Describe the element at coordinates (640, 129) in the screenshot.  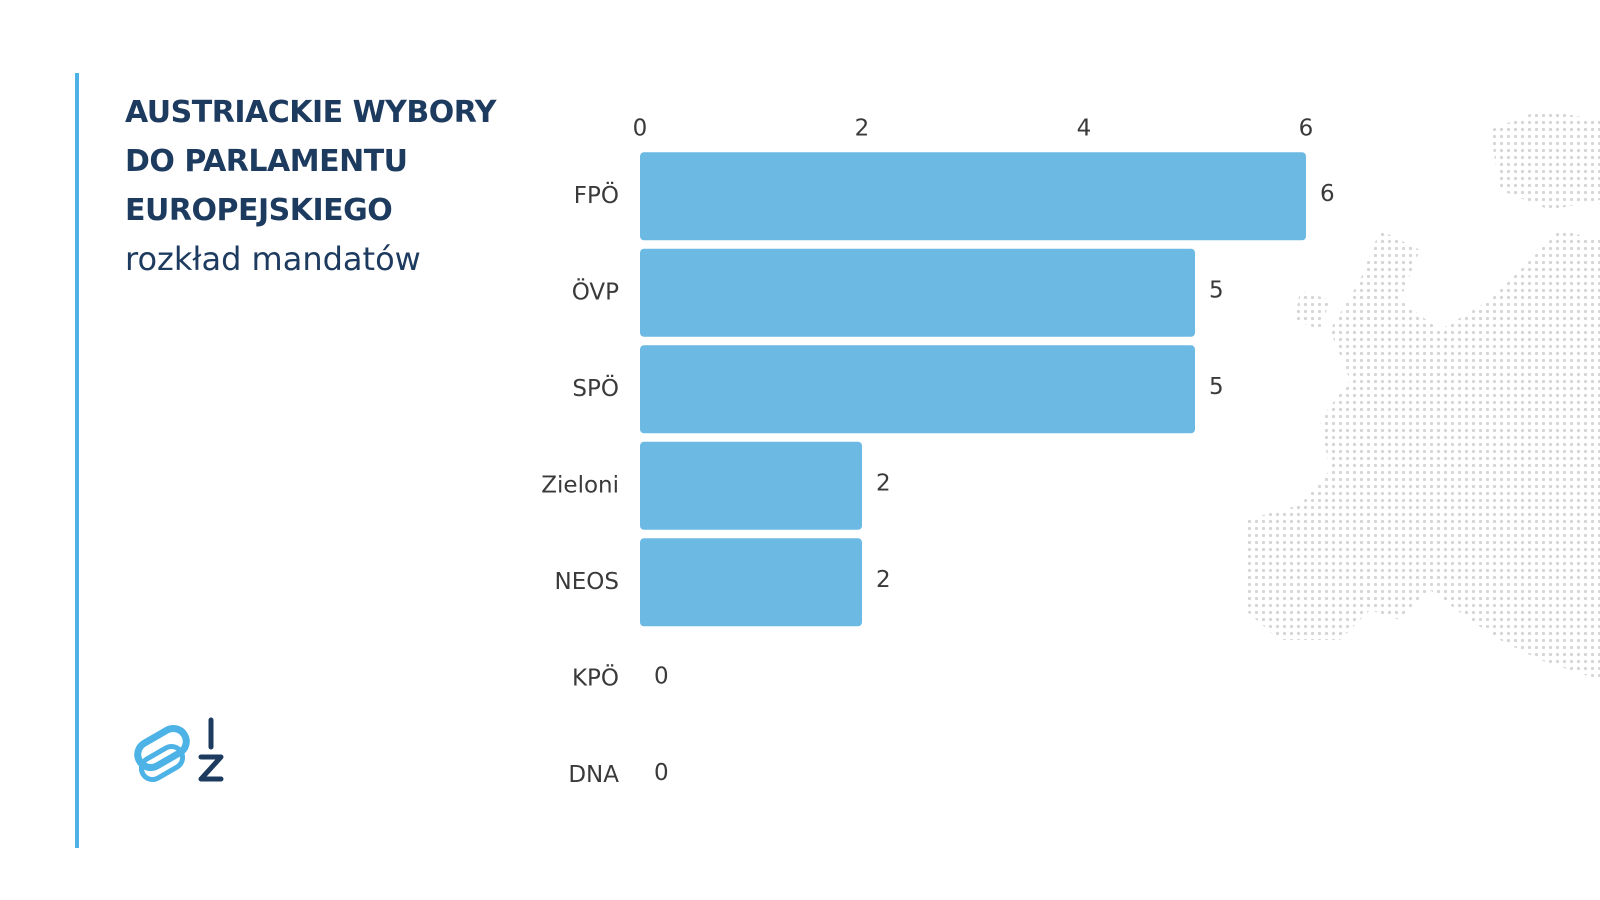
I see `x-tick-label: 0` at that location.